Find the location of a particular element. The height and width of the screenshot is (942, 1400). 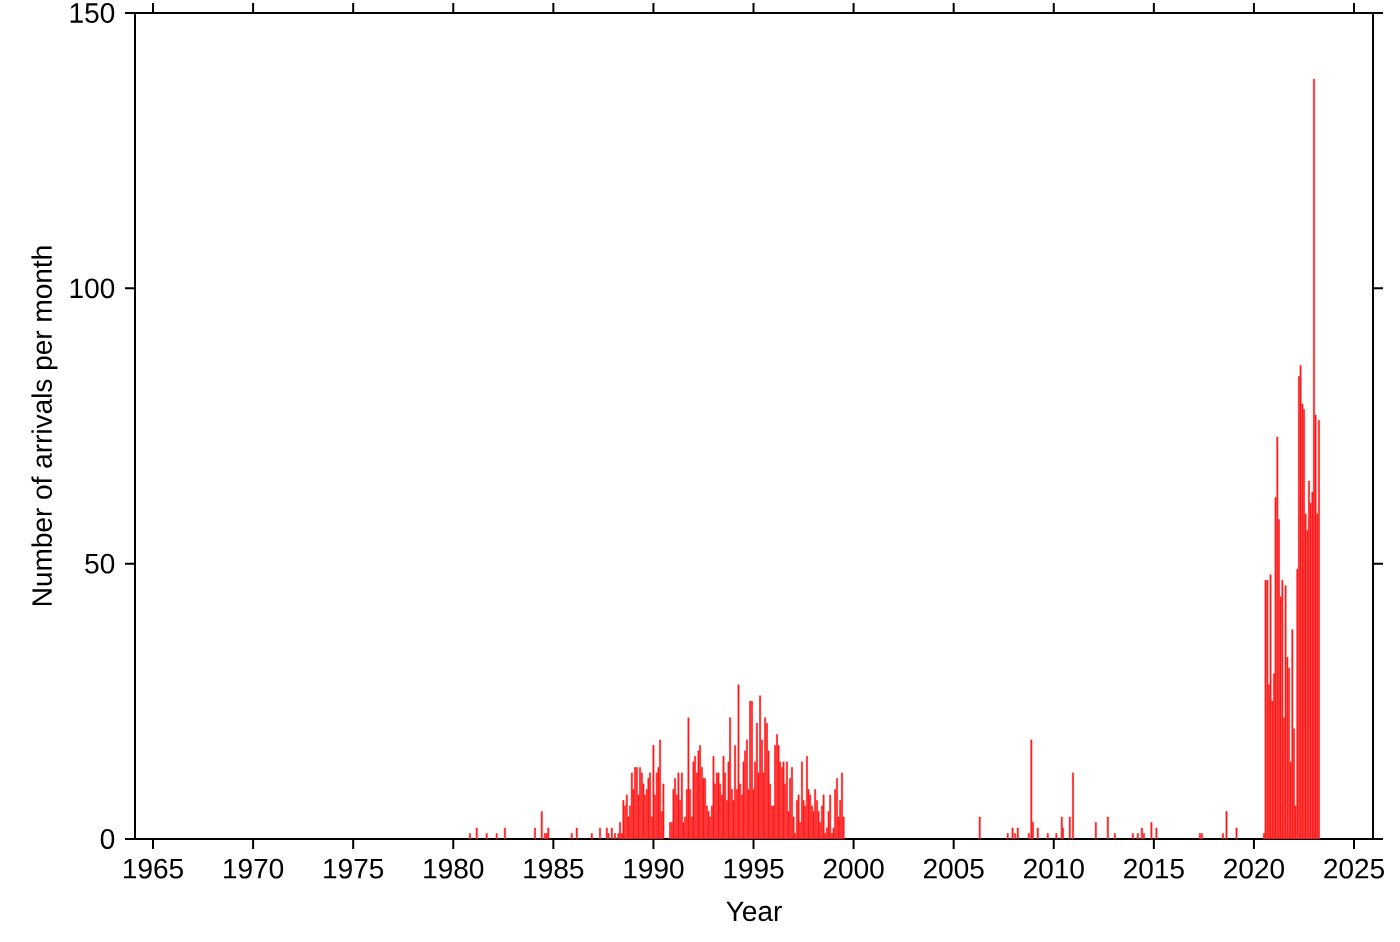

x-tick-label: 2005 is located at coordinates (953, 868).